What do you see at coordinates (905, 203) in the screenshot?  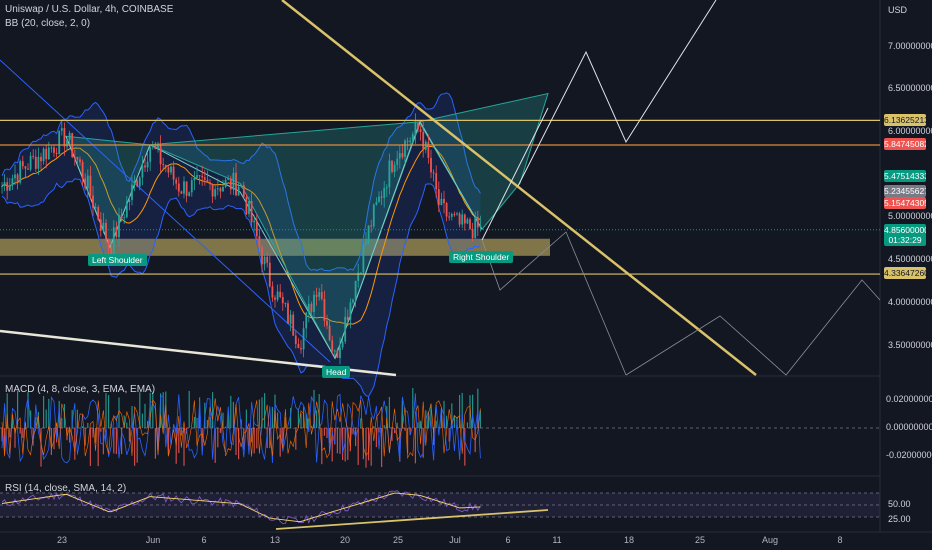 I see `price-badge: 5.15474305` at bounding box center [905, 203].